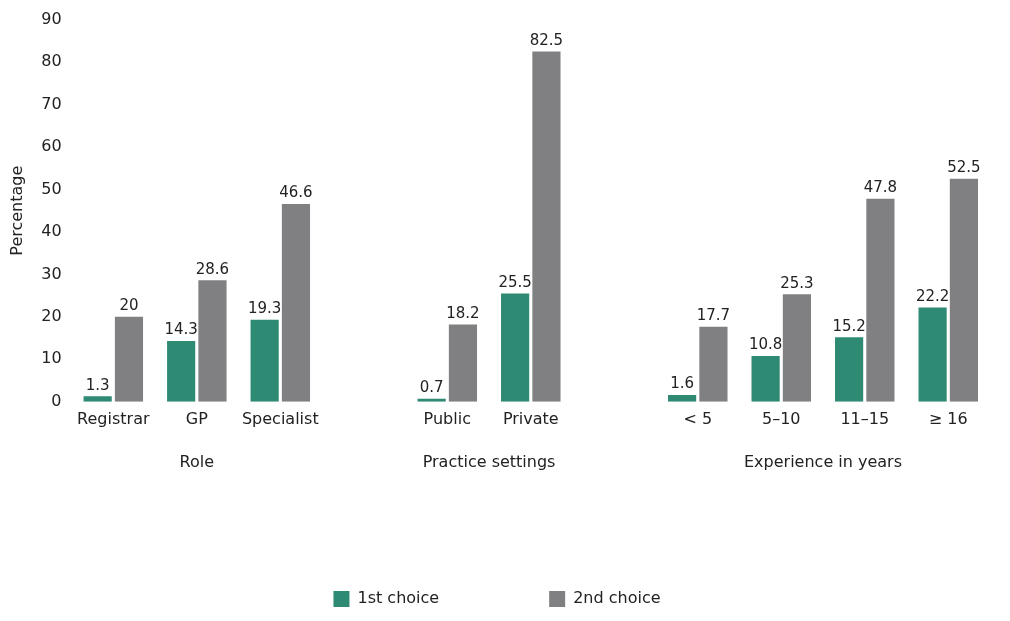  What do you see at coordinates (617, 598) in the screenshot?
I see `legend-label: 2nd choice` at bounding box center [617, 598].